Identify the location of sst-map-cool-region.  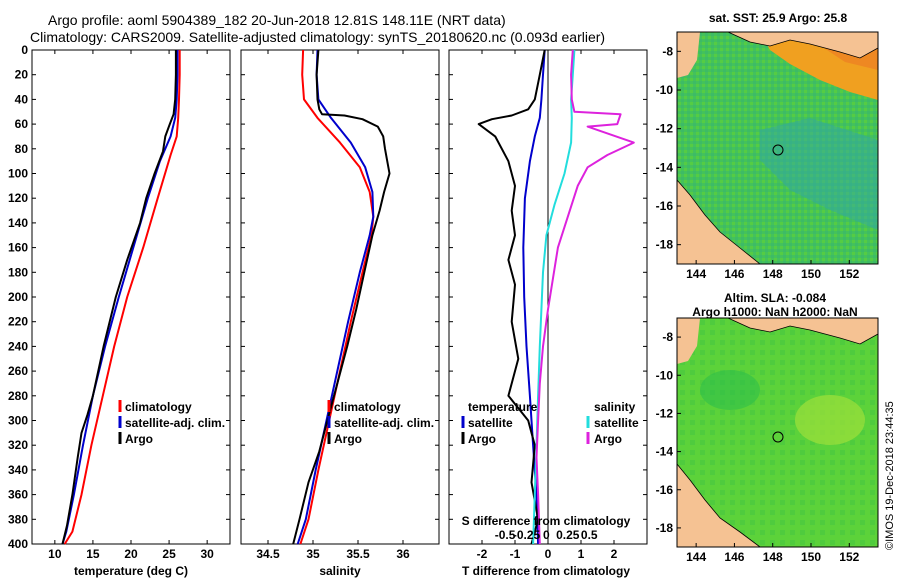
(819, 174).